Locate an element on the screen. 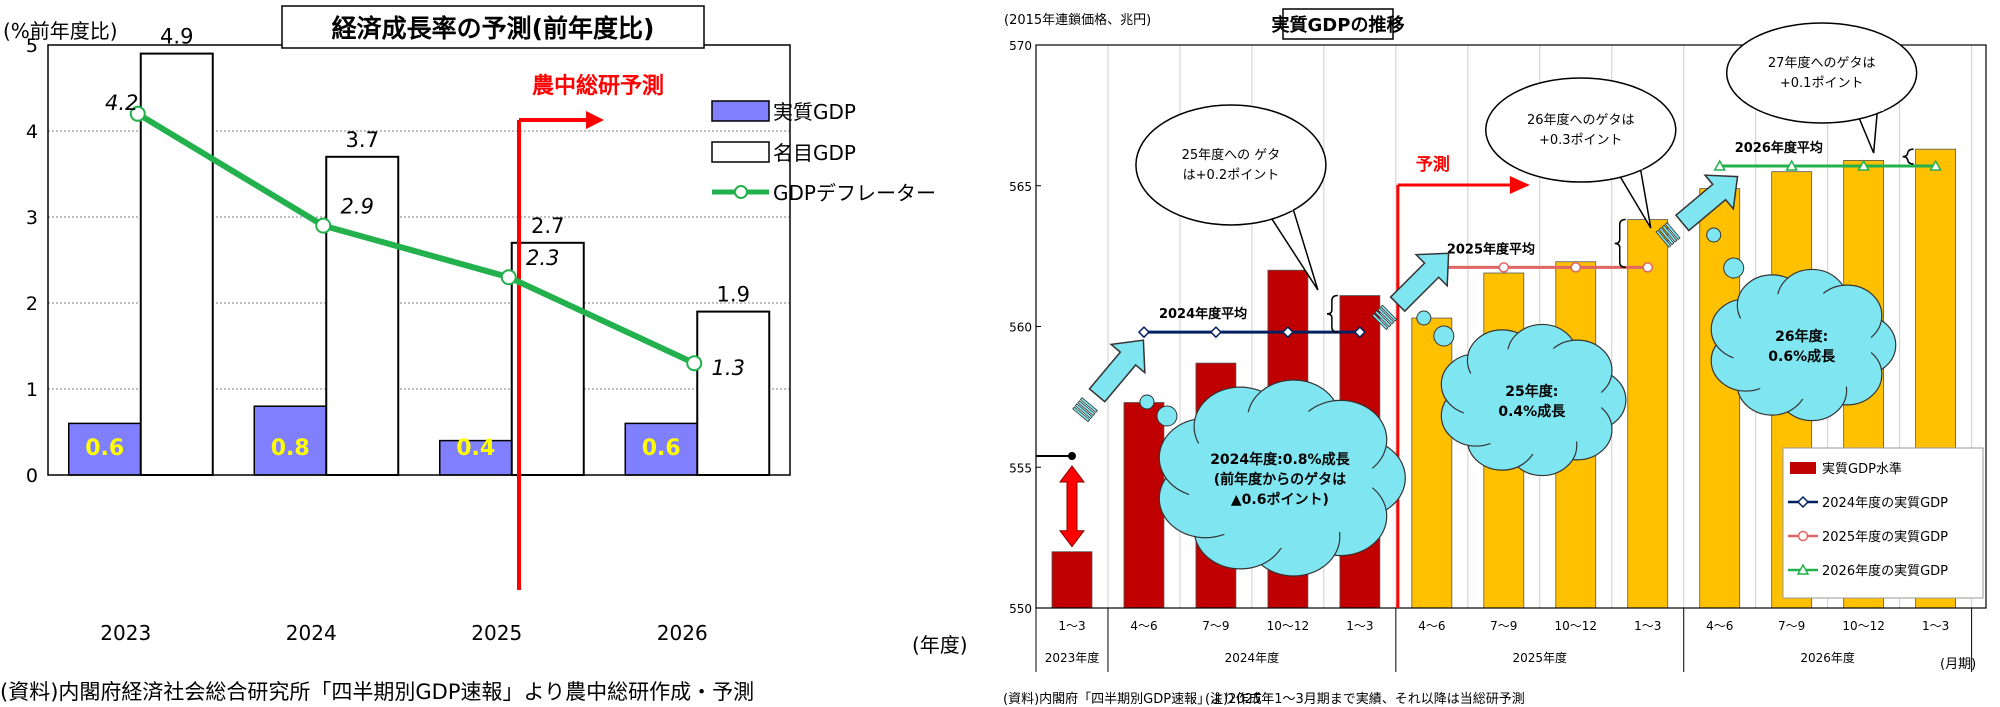 Image resolution: width=2000 pixels, height=707 pixels. growth-2024-cloud: 2024年度:0.8%成長 (前年度からのゲタは ▲0.6ポイント) is located at coordinates (1282, 478).